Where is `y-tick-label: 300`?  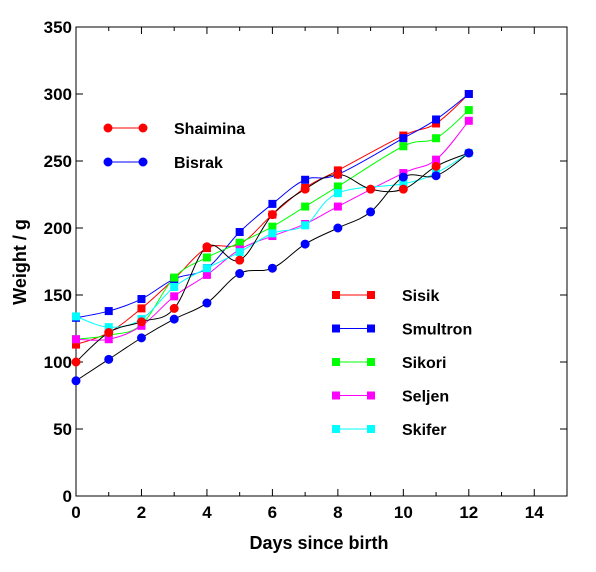 y-tick-label: 300 is located at coordinates (58, 94).